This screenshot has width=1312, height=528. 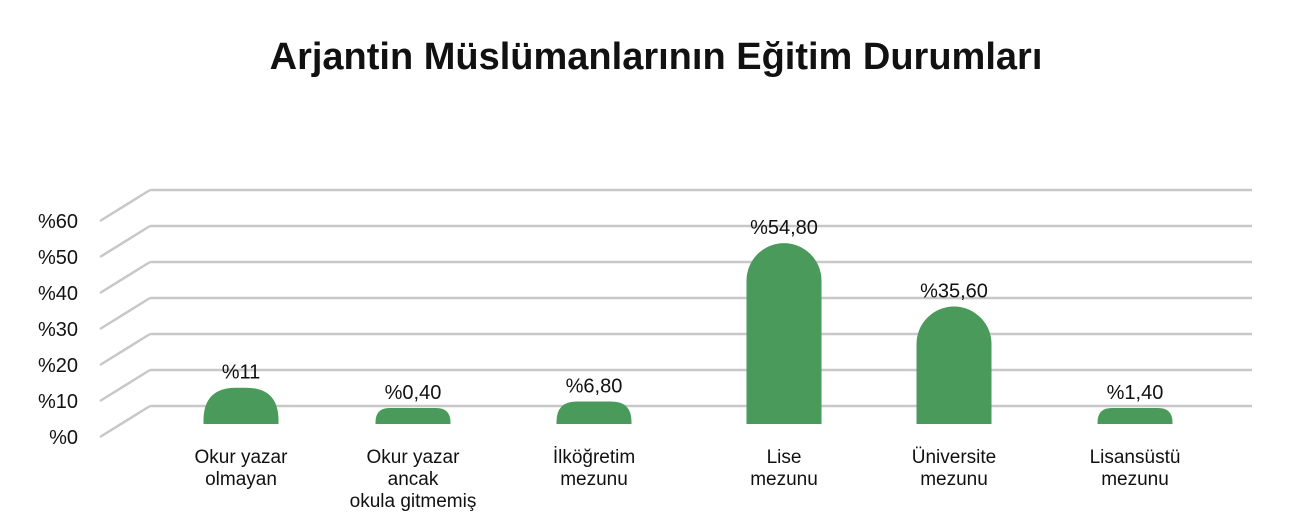 I want to click on x-tick-label: Lisansüstü, so click(x=1135, y=457).